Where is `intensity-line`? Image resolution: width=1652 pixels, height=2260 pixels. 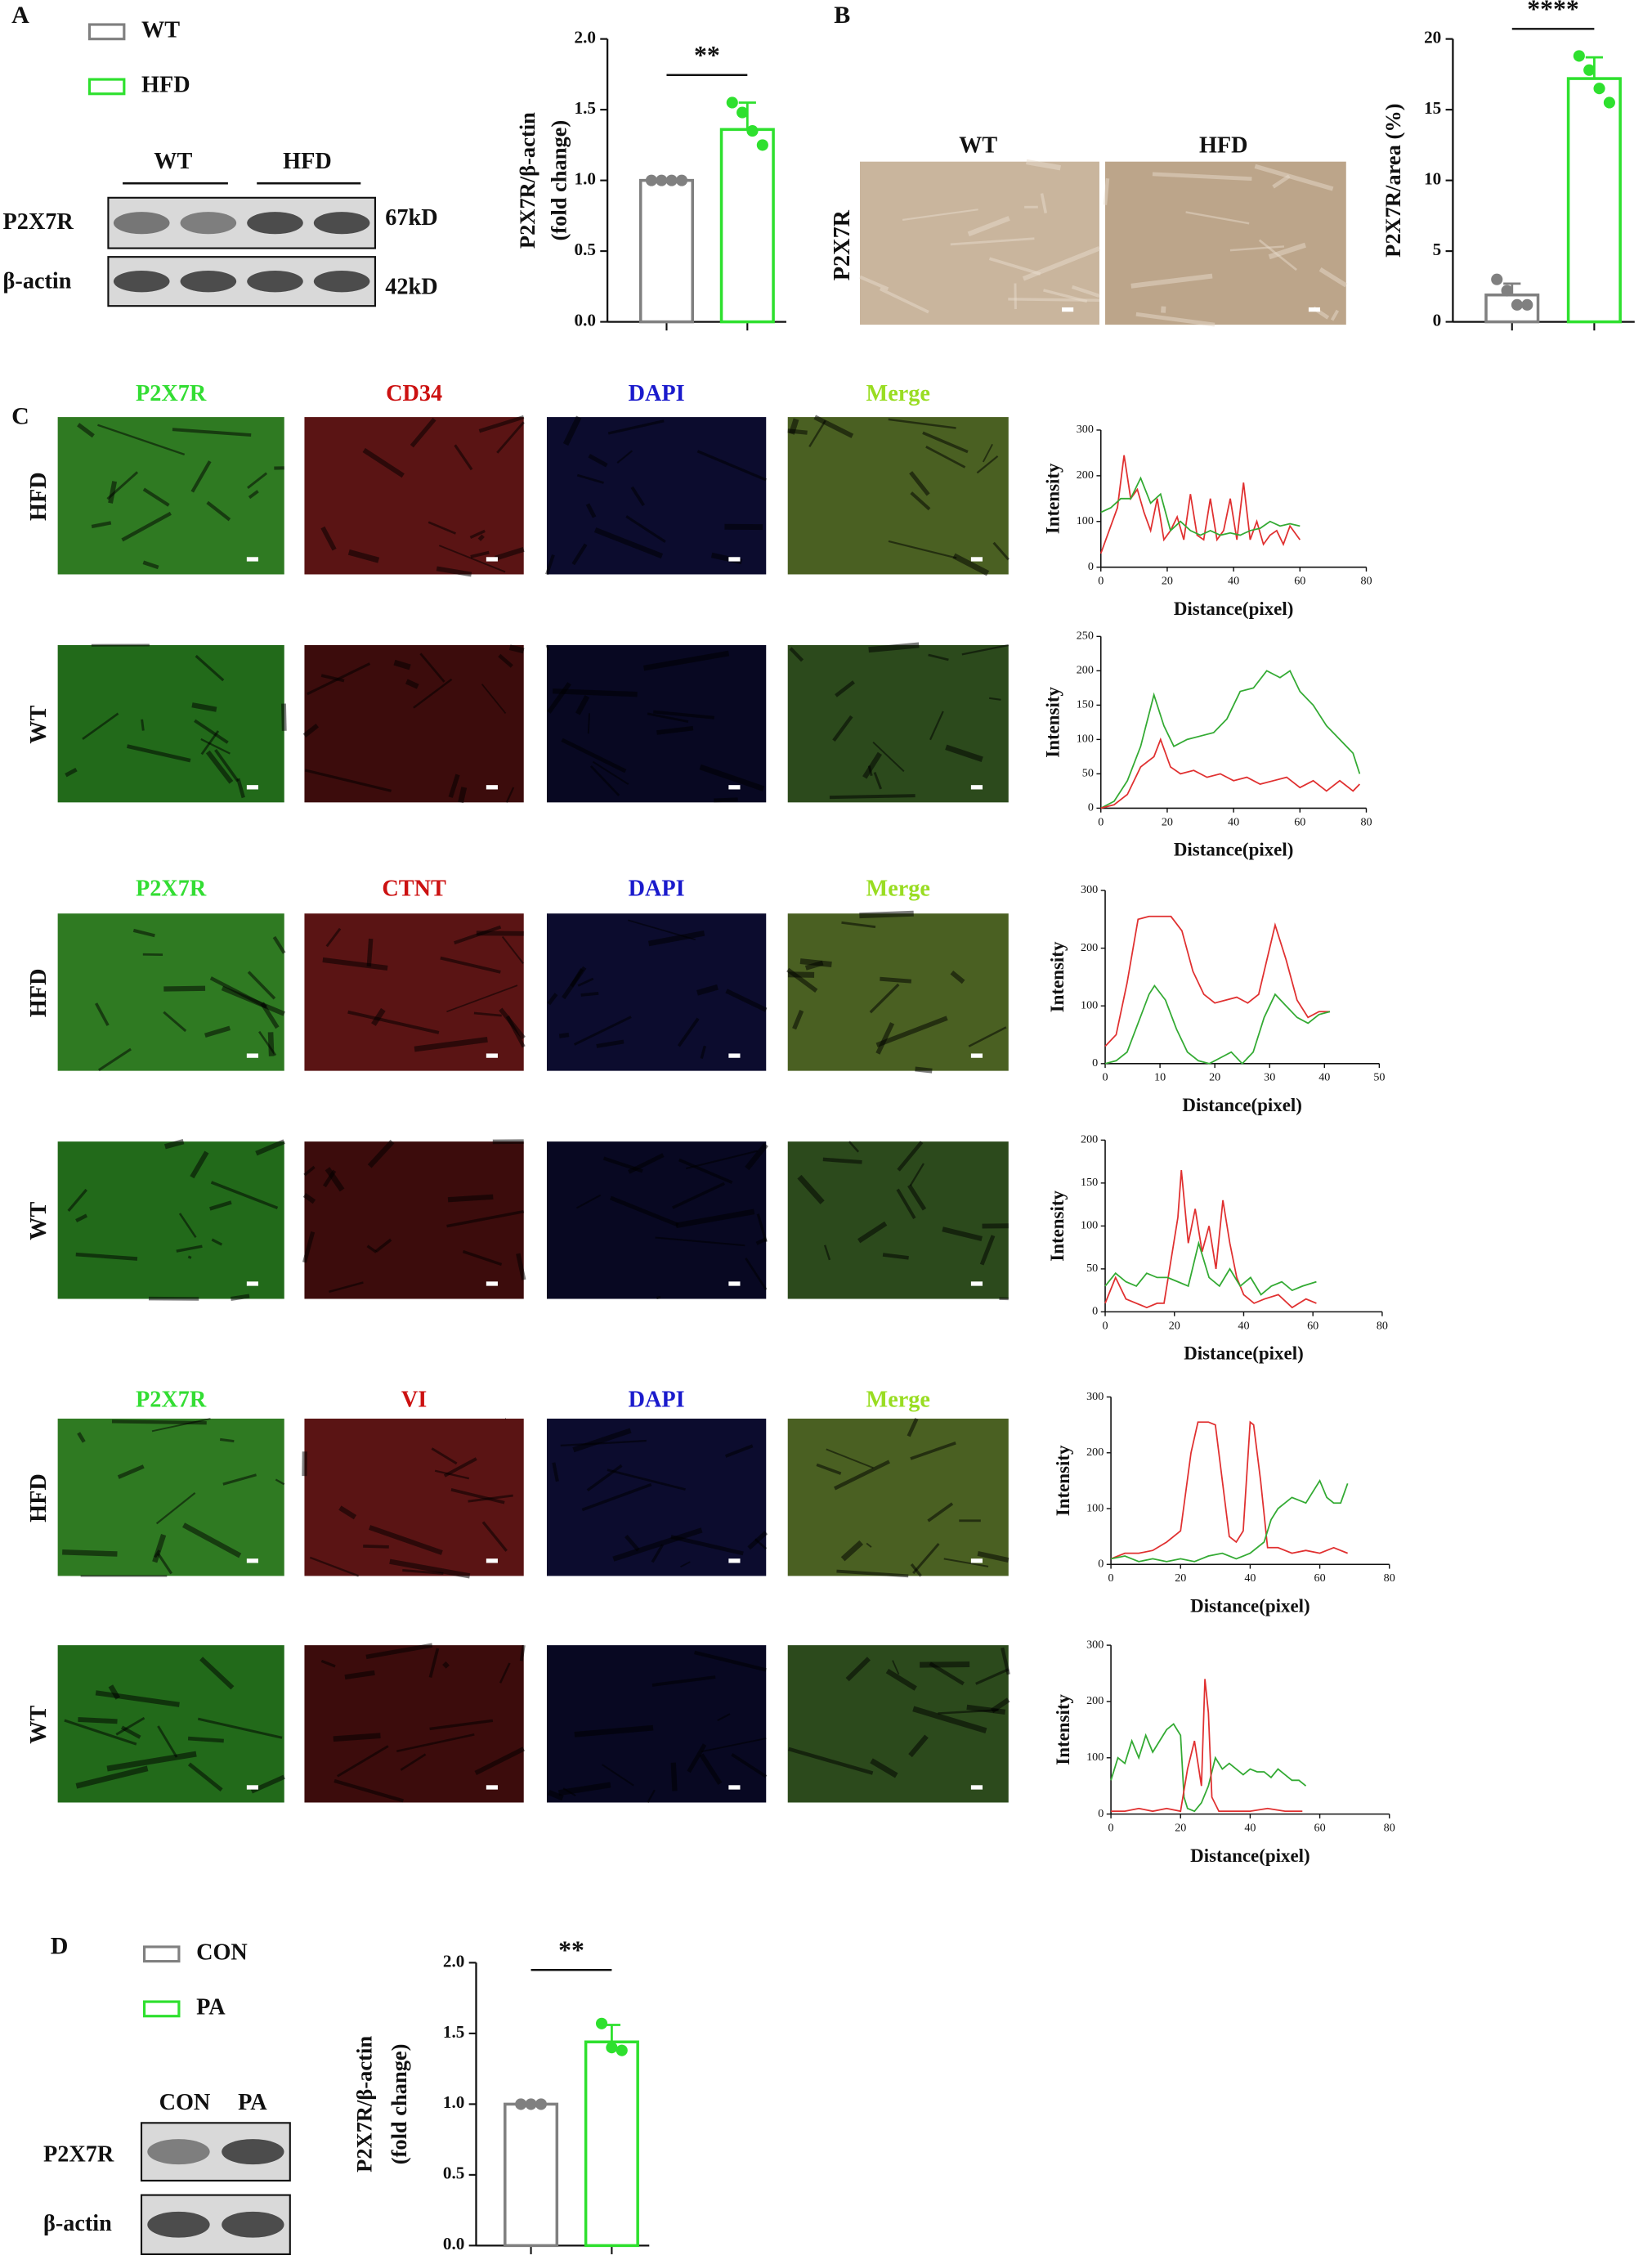 intensity-line is located at coordinates (1200, 506).